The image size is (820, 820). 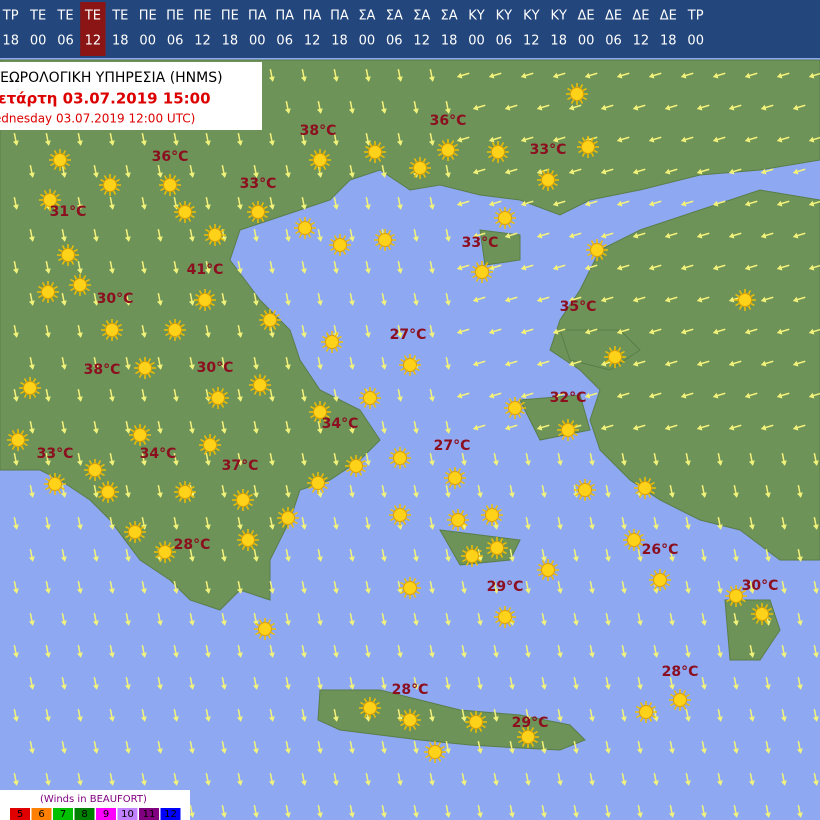 I want to click on legend-title: (Winds in BEAUFORT), so click(x=93, y=799).